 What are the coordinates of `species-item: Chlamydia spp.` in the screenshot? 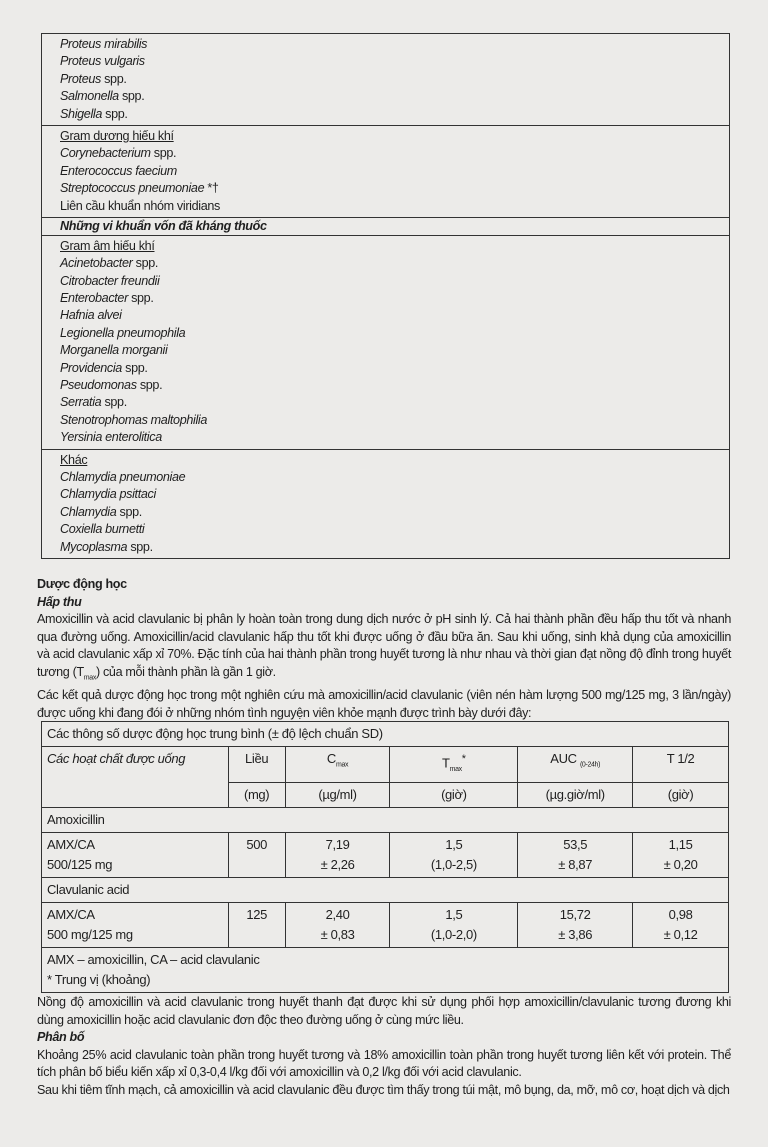 It's located at (394, 512).